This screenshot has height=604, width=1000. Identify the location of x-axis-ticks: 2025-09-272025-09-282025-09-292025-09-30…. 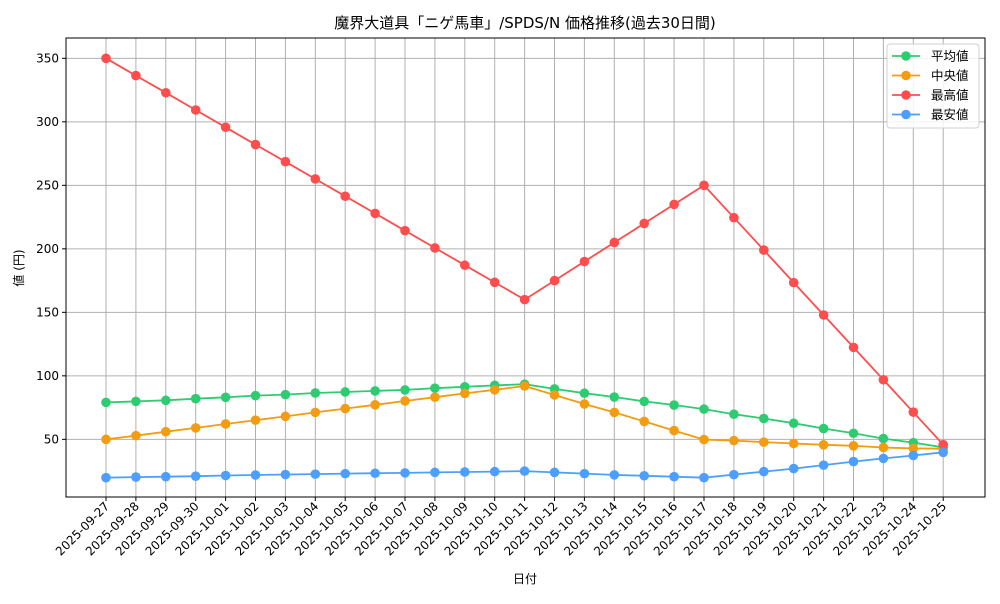
(501, 527).